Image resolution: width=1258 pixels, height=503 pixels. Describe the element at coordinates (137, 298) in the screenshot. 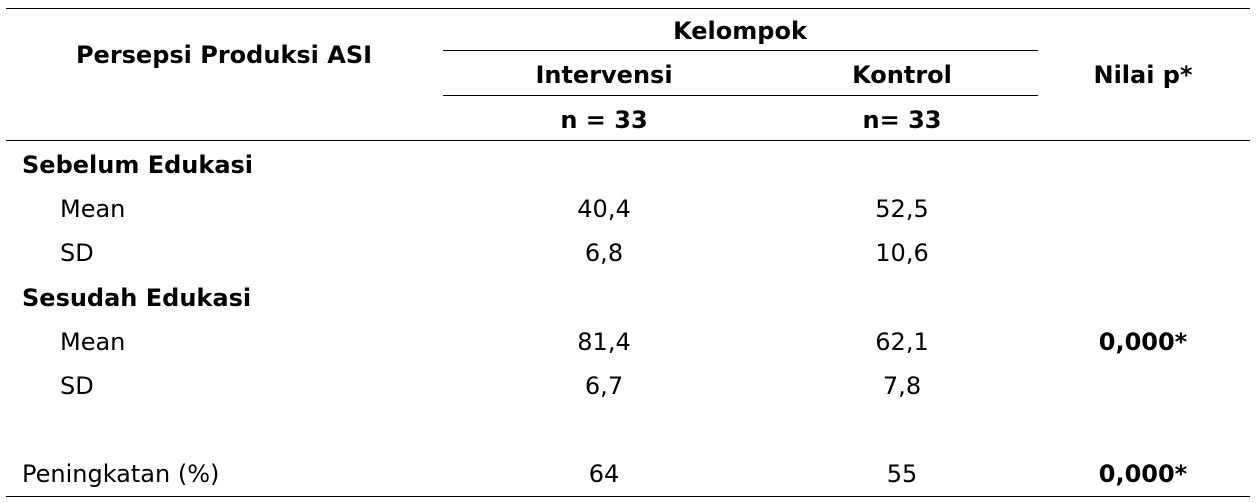

I see `section-title: Sesudah Edukasi` at that location.